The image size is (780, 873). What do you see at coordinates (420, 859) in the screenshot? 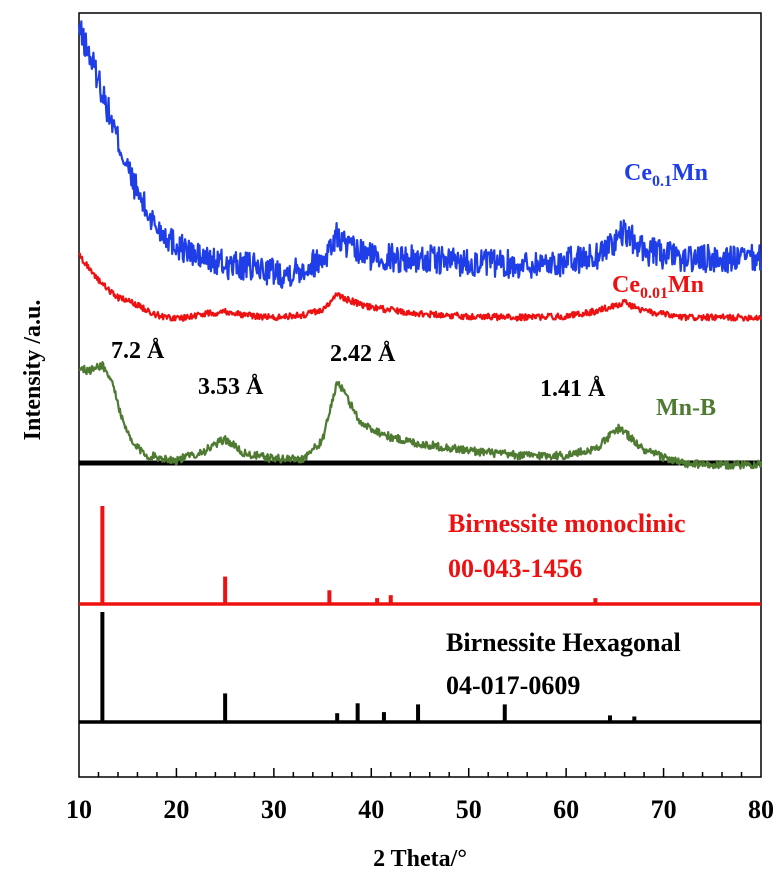
I see `x-axis-title: 2 Theta/°` at bounding box center [420, 859].